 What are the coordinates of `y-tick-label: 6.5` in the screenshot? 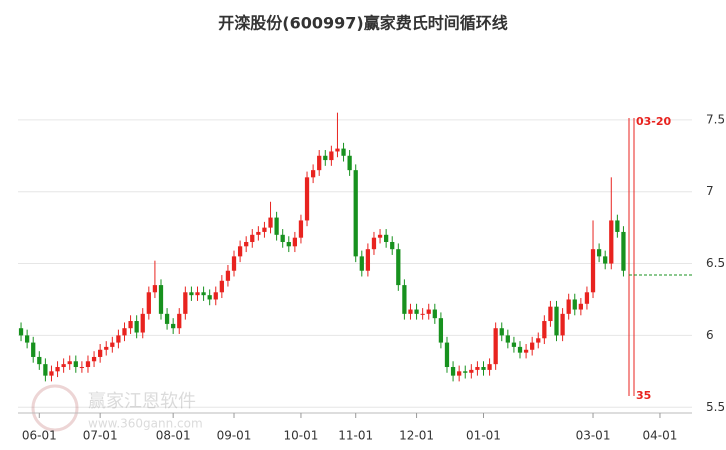 It's located at (715, 263).